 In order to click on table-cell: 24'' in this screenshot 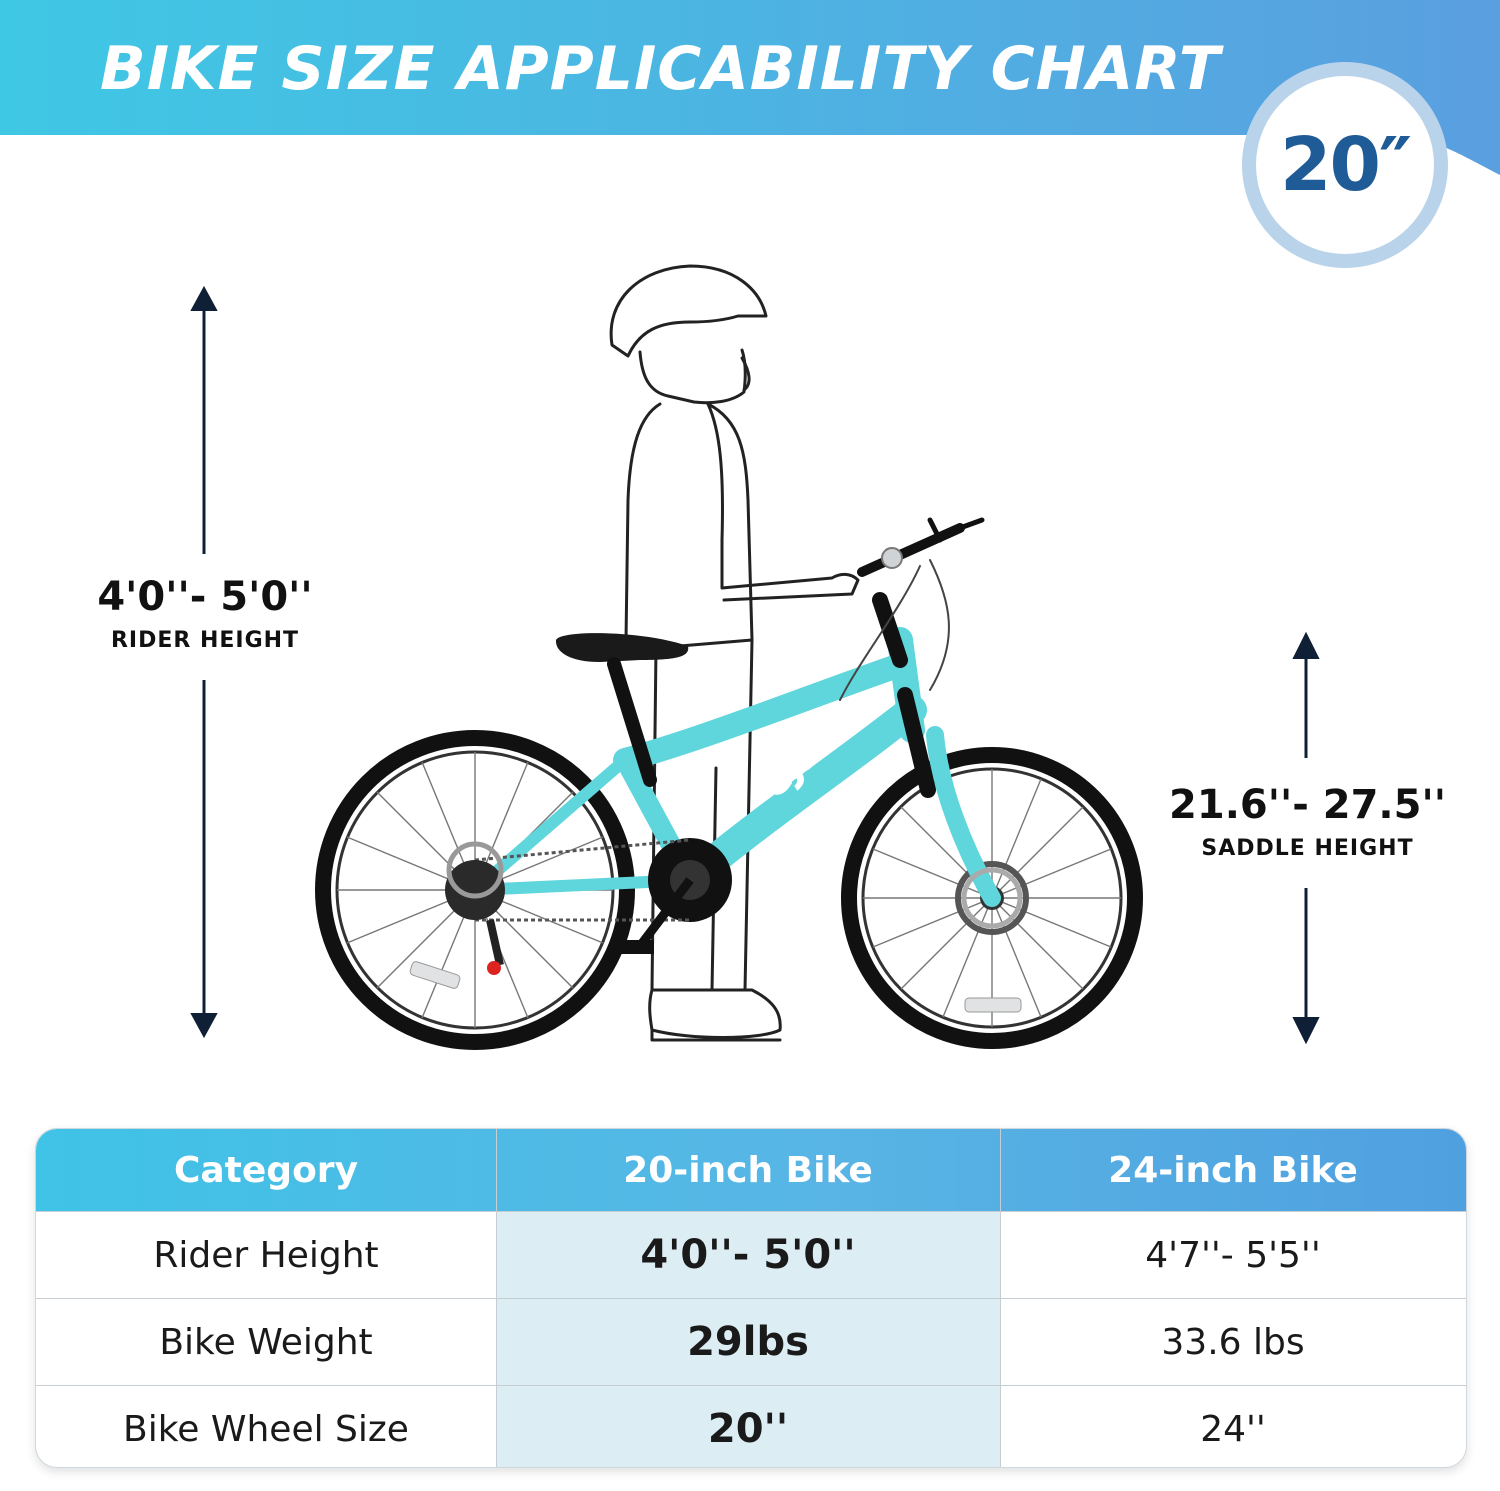, I will do `click(1233, 1429)`.